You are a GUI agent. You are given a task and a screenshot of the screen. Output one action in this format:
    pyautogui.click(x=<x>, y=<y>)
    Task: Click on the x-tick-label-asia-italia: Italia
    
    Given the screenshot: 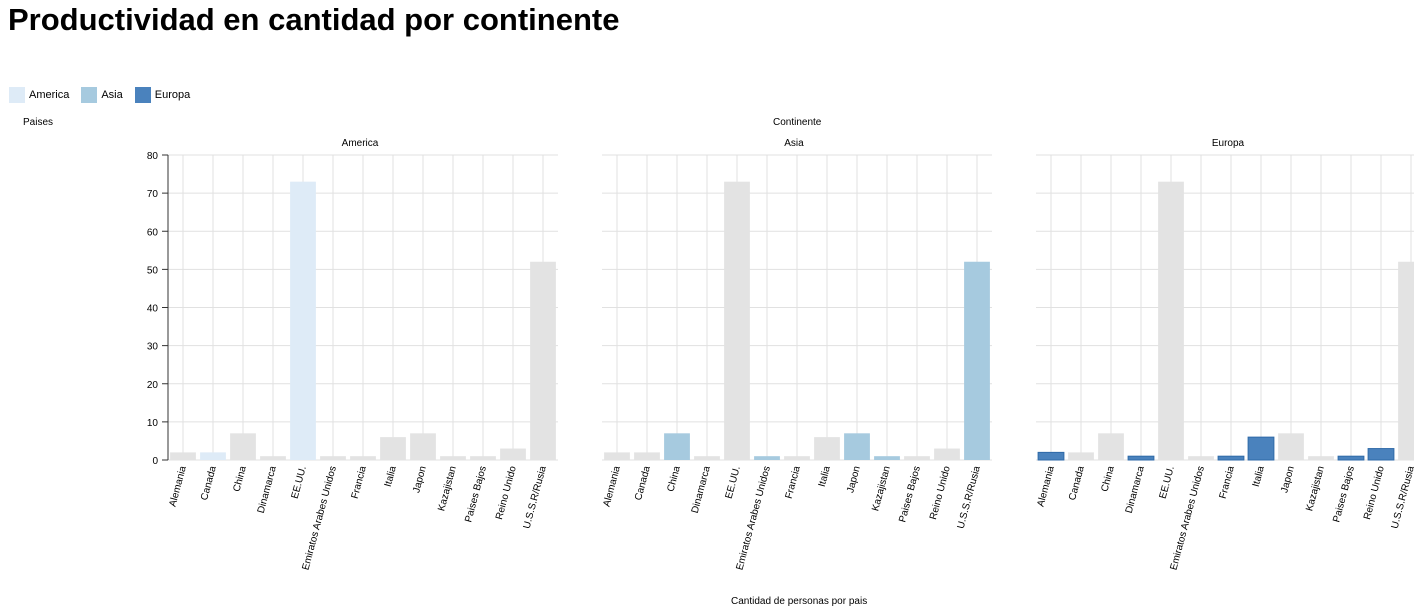 What is the action you would take?
    pyautogui.click(x=825, y=477)
    